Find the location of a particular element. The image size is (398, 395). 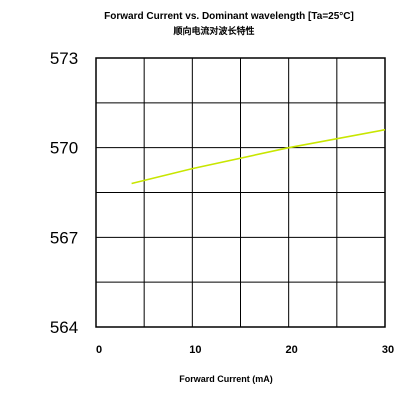

x-tick-label: 20 is located at coordinates (292, 350).